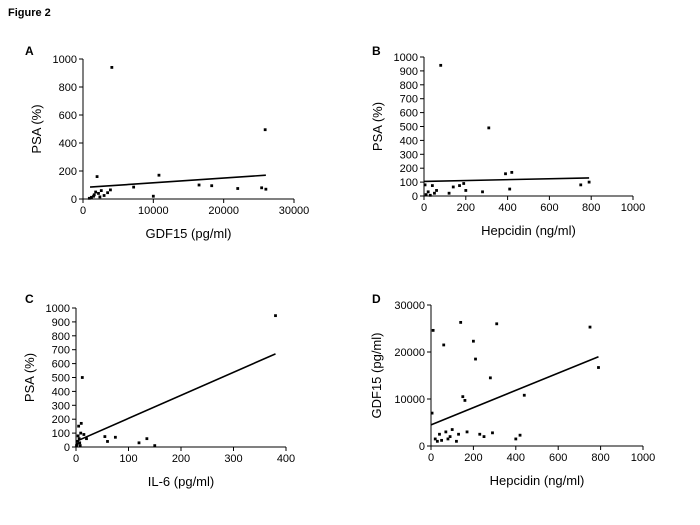 This screenshot has height=525, width=700. What do you see at coordinates (409, 72) in the screenshot?
I see `y-tick-label: 900` at bounding box center [409, 72].